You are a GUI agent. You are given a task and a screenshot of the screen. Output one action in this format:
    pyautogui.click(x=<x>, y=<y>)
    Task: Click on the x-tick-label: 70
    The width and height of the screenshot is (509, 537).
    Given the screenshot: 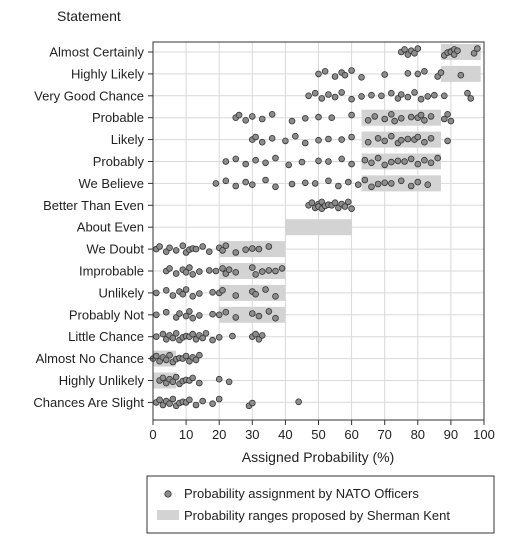 What is the action you would take?
    pyautogui.click(x=384, y=434)
    